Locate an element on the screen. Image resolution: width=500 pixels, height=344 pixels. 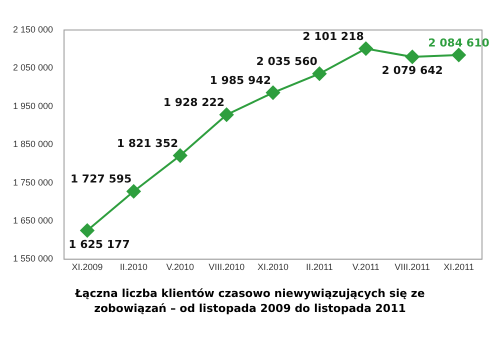
x-tick-label: V.2010 is located at coordinates (180, 267).